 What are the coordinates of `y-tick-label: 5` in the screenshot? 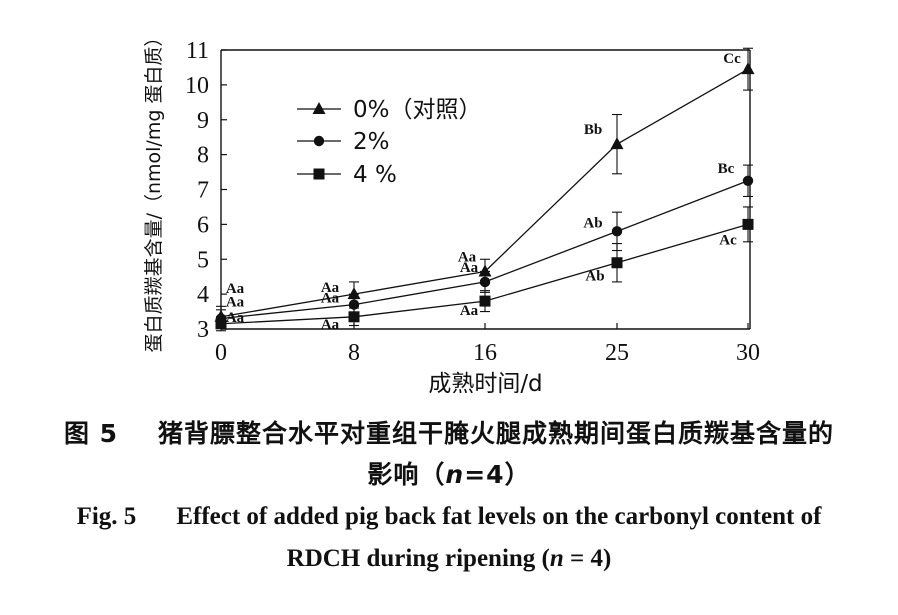 It's located at (203, 260).